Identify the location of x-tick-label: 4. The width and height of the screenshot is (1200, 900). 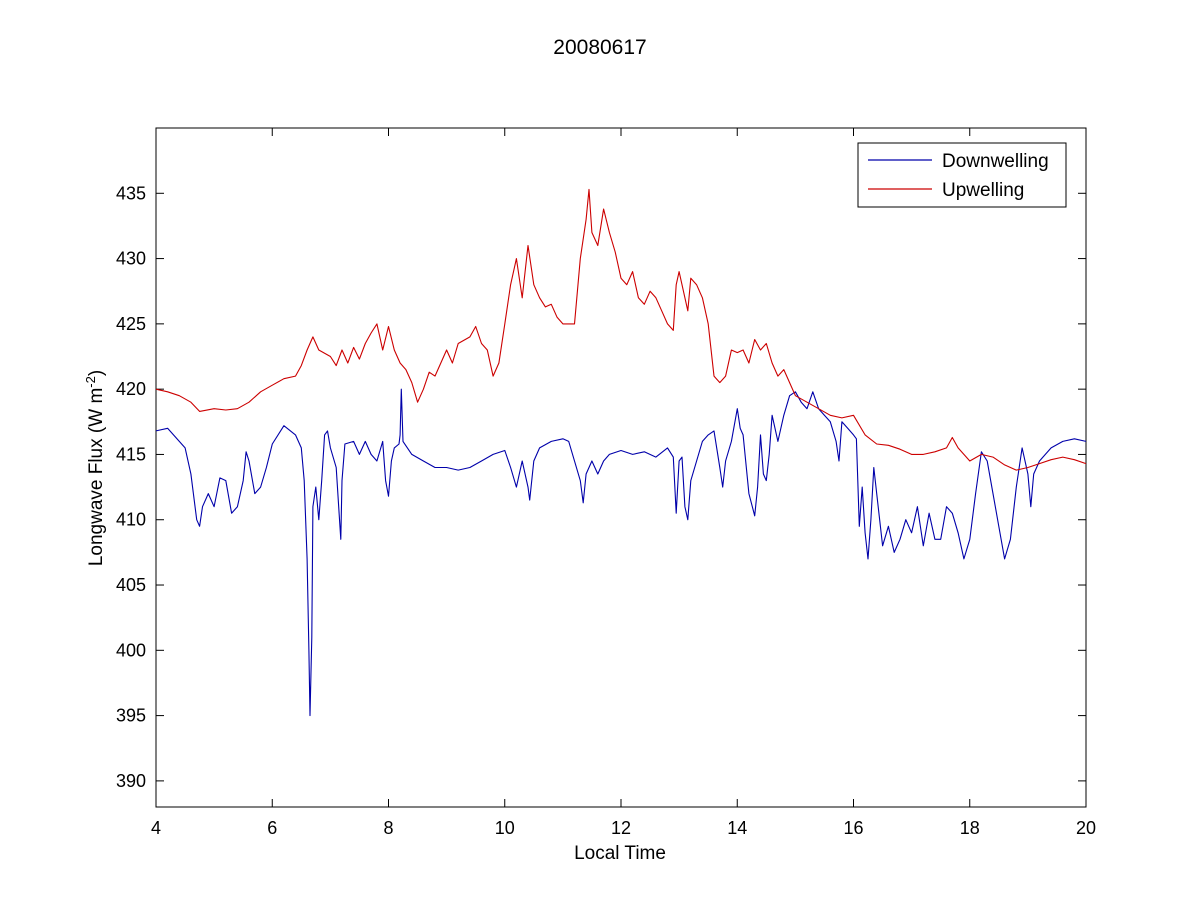
(156, 828).